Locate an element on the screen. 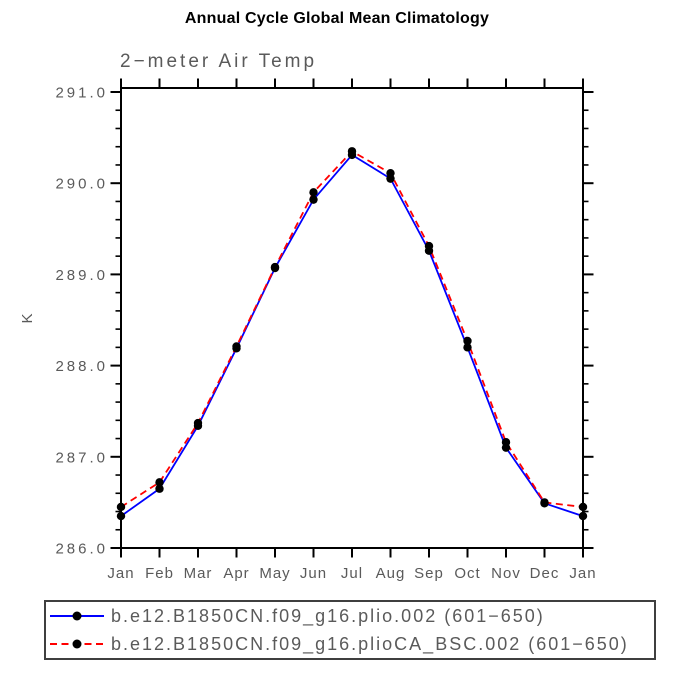 The width and height of the screenshot is (683, 682). legend-item-label: b.e12.B1850CN.f09_g16.plio.002 (601−650) is located at coordinates (328, 615).